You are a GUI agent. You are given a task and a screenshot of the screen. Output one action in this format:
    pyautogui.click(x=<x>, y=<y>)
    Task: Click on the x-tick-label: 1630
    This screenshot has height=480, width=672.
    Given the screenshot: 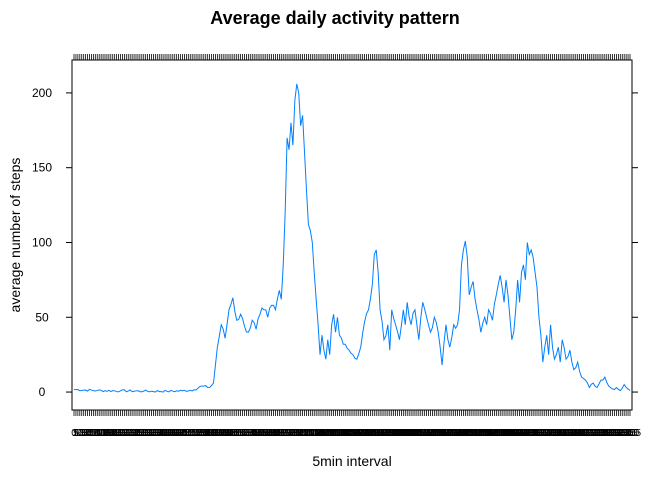 What is the action you would take?
    pyautogui.click(x=457, y=433)
    